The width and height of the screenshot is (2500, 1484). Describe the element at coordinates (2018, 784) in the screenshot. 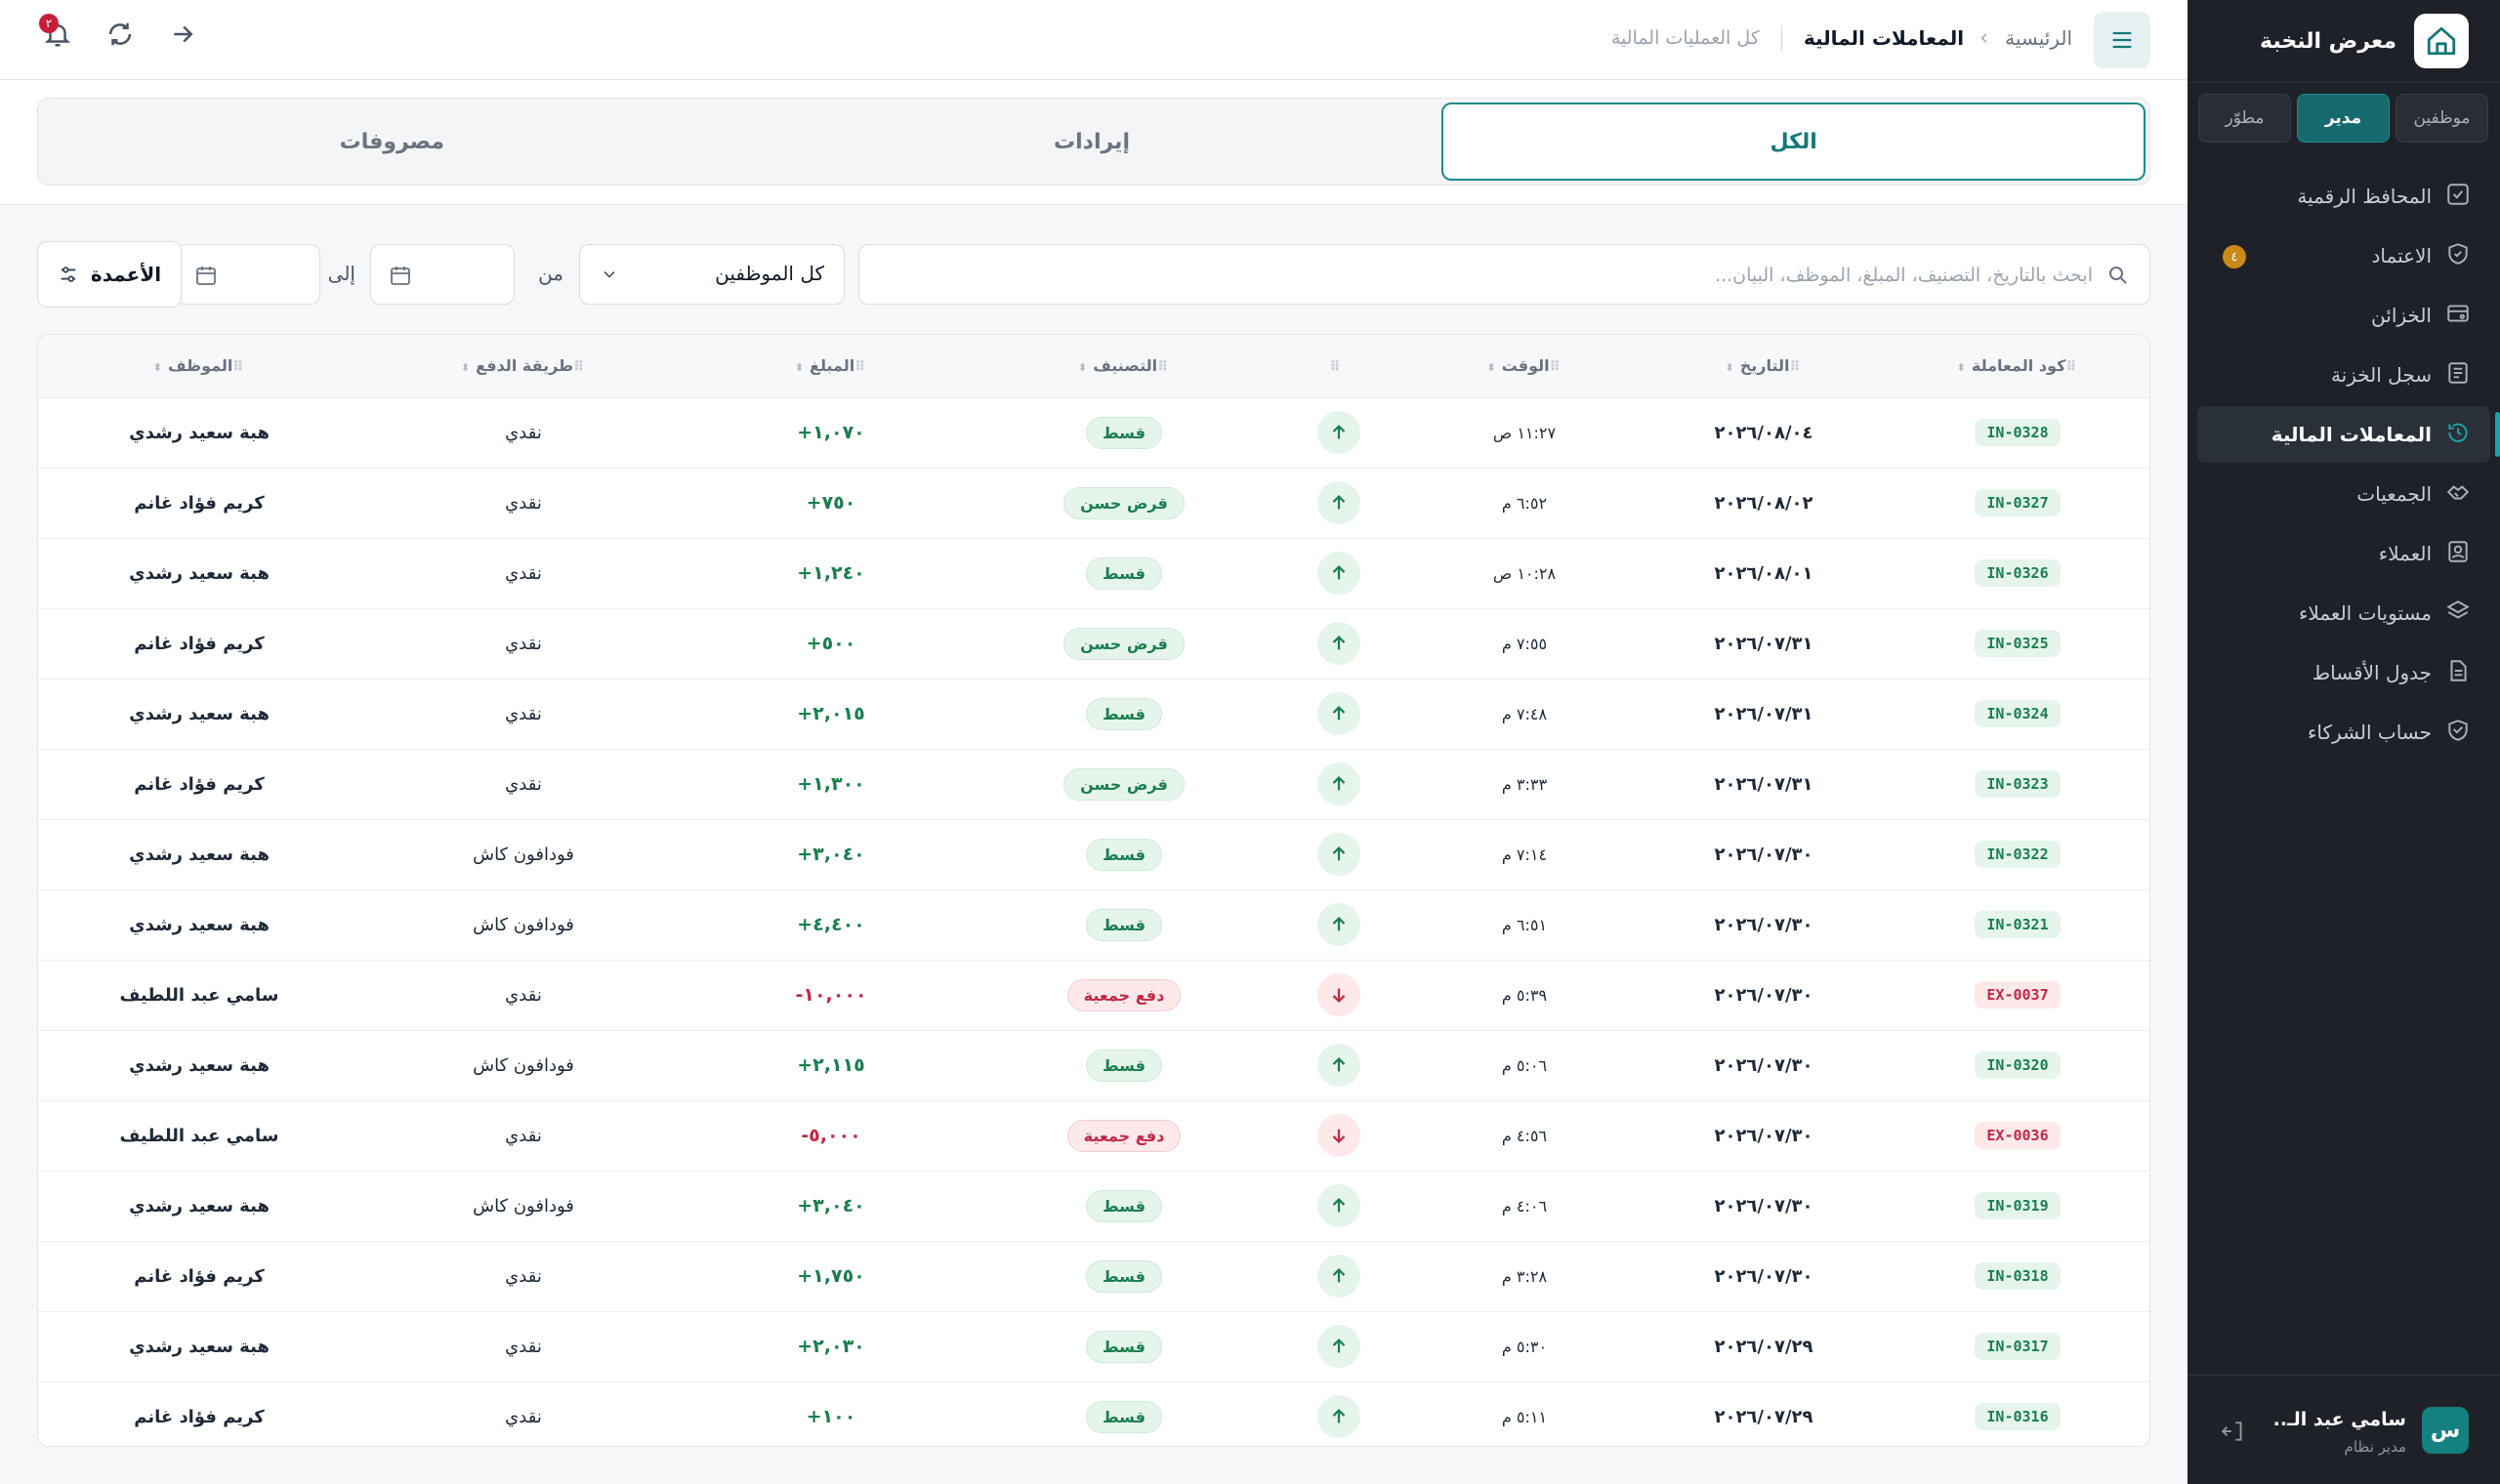

I see `transaction-code: IN-0323` at that location.